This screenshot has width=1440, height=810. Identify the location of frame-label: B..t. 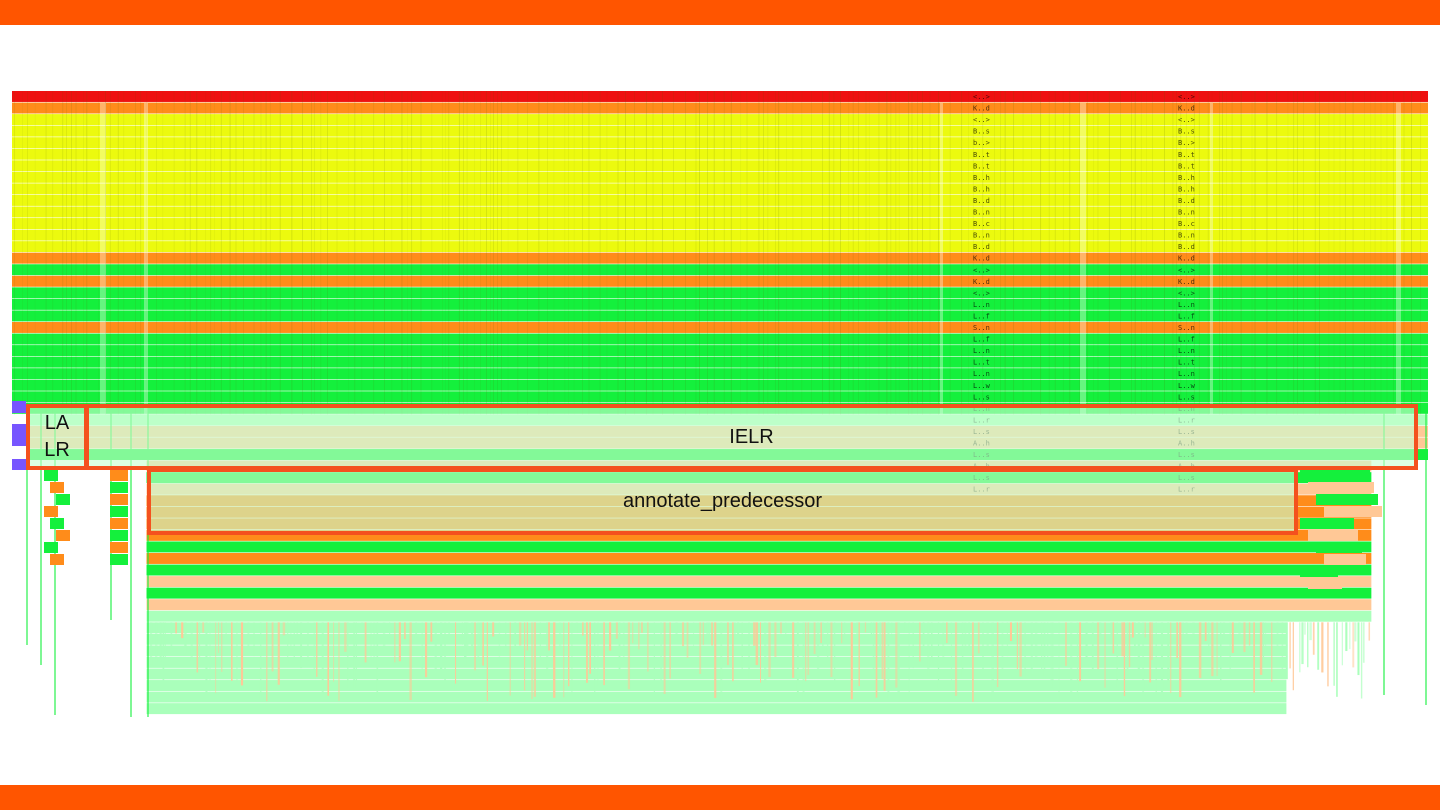
(981, 155).